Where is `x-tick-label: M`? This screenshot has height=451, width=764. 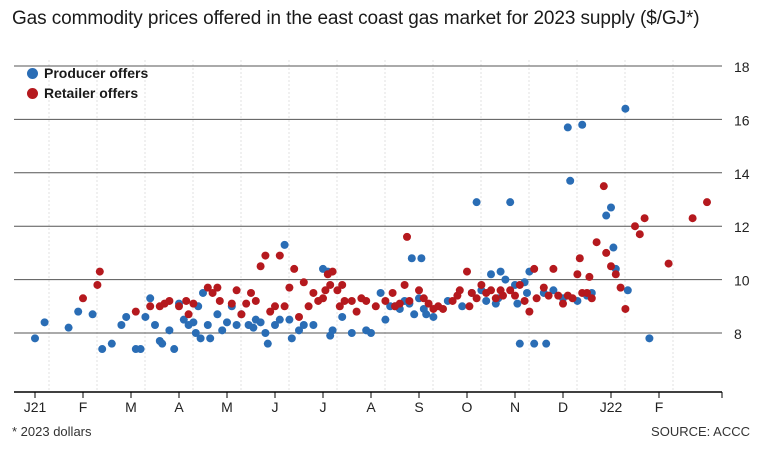
x-tick-label: M is located at coordinates (131, 407).